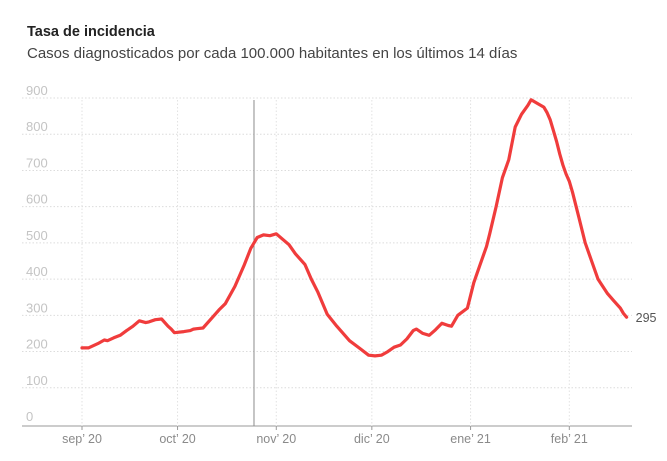 The image size is (667, 461). Describe the element at coordinates (37, 307) in the screenshot. I see `y-tick-label: 300` at that location.